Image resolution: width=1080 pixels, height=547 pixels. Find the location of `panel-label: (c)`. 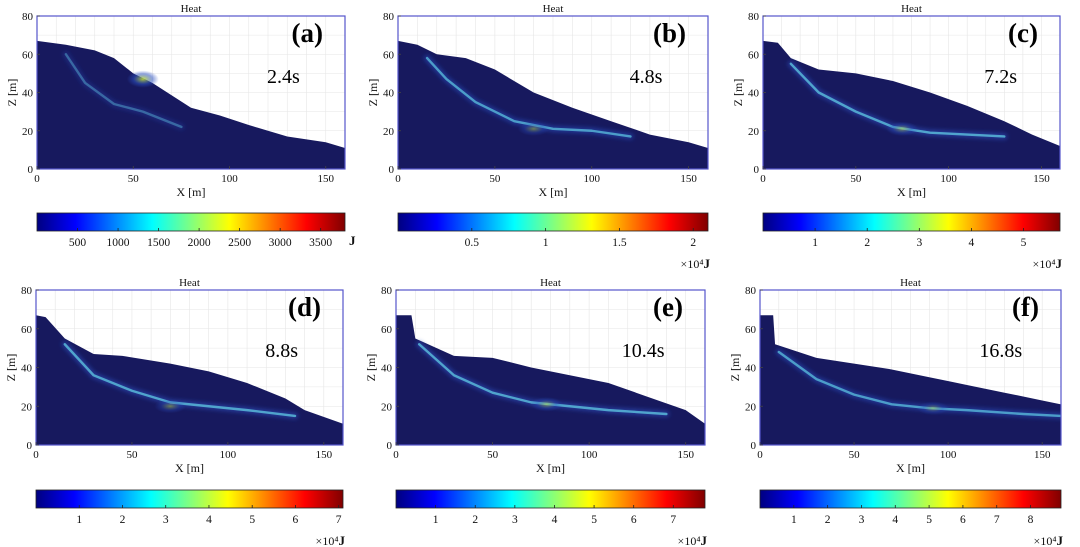

panel-label: (c) is located at coordinates (1023, 33).